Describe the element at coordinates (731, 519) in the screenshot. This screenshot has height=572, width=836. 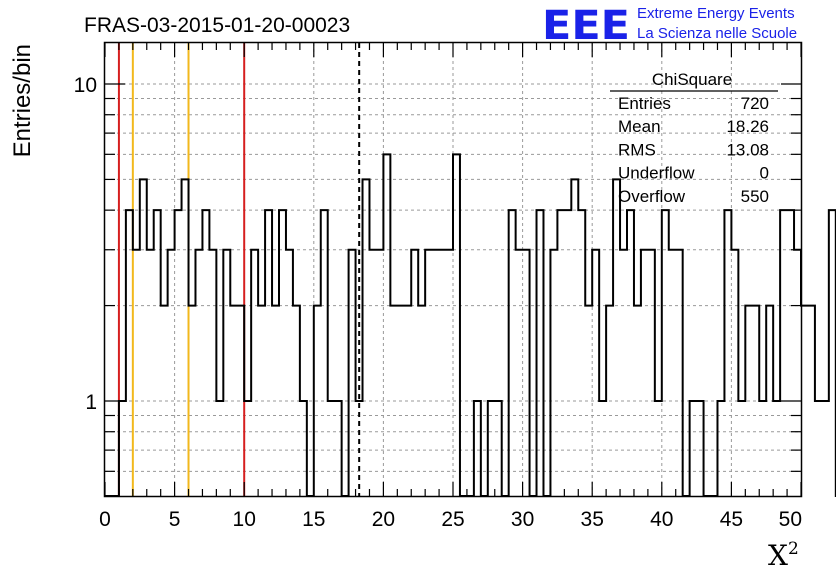
I see `x-tick-label: 45` at that location.